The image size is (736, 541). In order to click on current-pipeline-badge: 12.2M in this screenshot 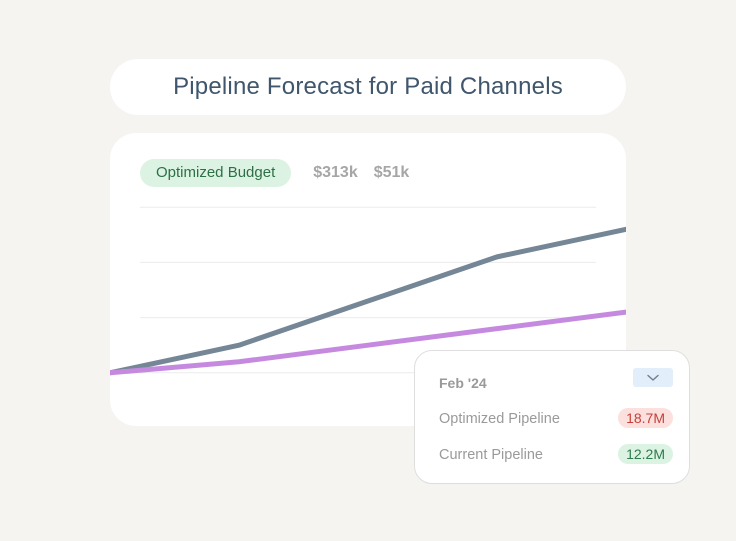, I will do `click(645, 454)`.